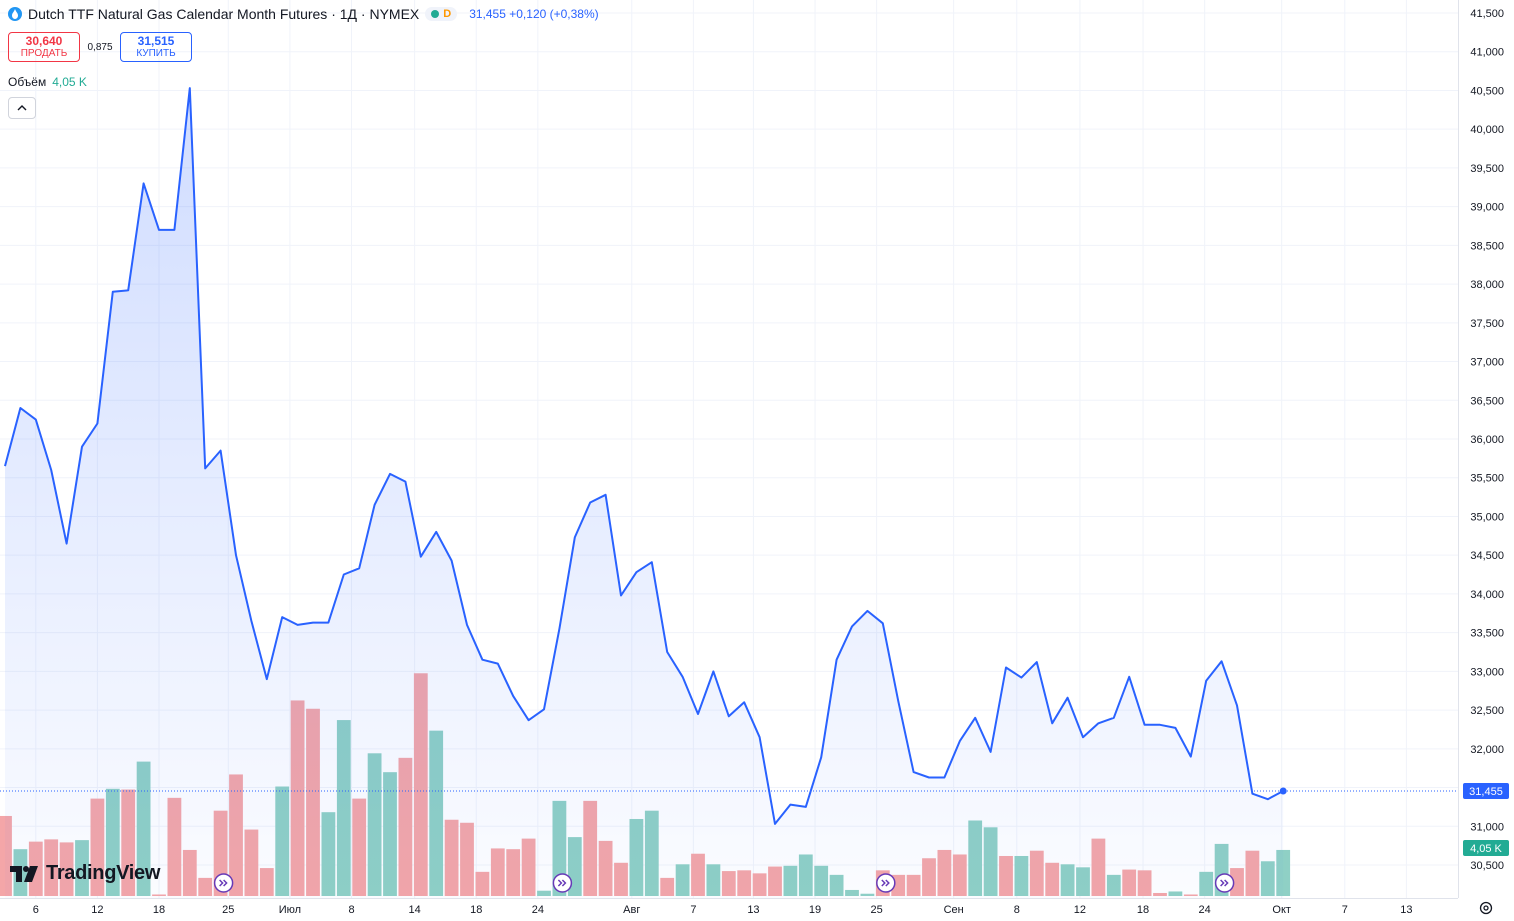 Image resolution: width=1514 pixels, height=921 pixels. What do you see at coordinates (1487, 363) in the screenshot?
I see `y-tick-label: 37,000` at bounding box center [1487, 363].